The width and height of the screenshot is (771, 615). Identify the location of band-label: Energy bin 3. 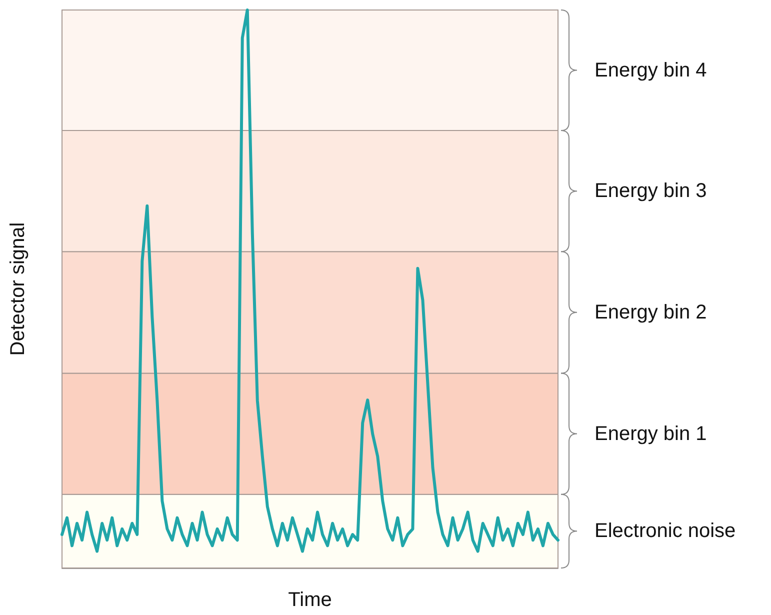
(650, 191).